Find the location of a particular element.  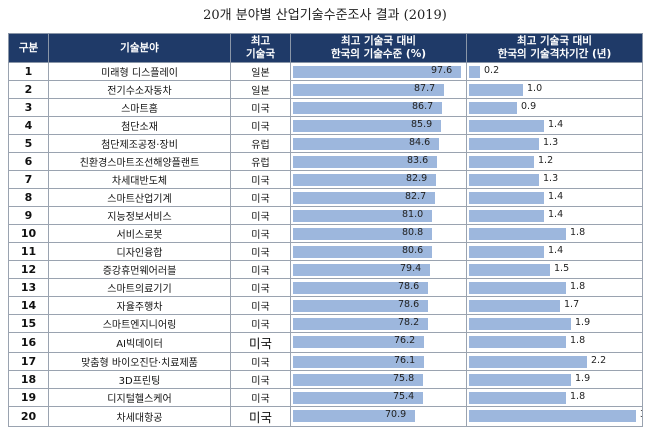

level-value-label: 75.8 is located at coordinates (404, 378).